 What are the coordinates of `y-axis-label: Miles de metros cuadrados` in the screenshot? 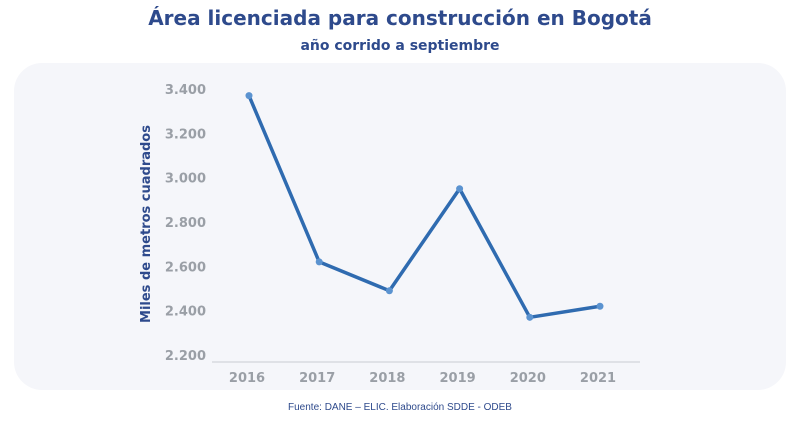 It's located at (146, 224).